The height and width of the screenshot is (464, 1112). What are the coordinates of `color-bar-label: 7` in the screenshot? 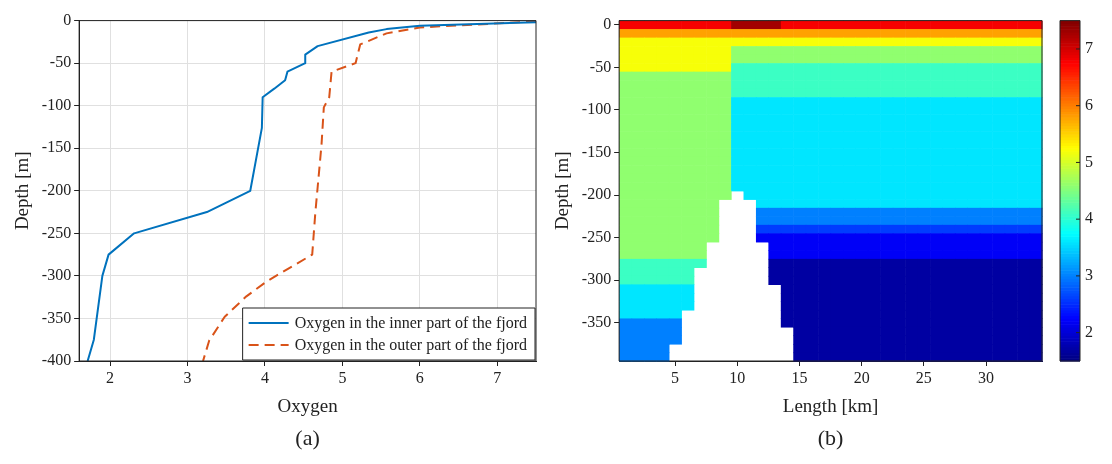 It's located at (1089, 48).